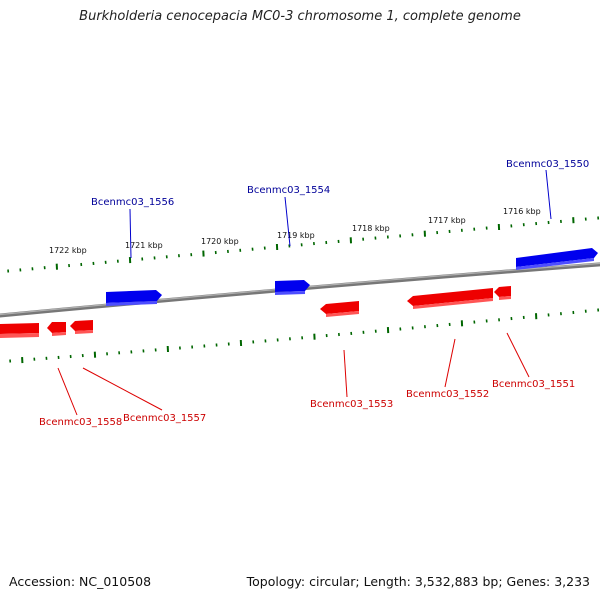 Image resolution: width=600 pixels, height=600 pixels. I want to click on gene-label-bcenmc03-1557: Bcenmc03_1557, so click(164, 418).